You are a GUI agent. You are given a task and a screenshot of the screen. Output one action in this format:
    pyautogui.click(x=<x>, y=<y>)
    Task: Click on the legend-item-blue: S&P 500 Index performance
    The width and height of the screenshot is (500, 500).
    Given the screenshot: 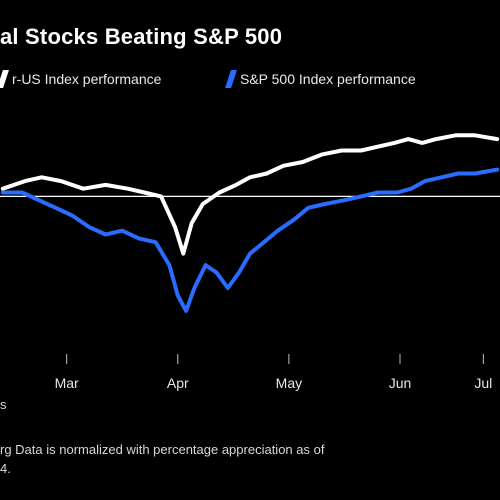 What is the action you would take?
    pyautogui.click(x=320, y=79)
    